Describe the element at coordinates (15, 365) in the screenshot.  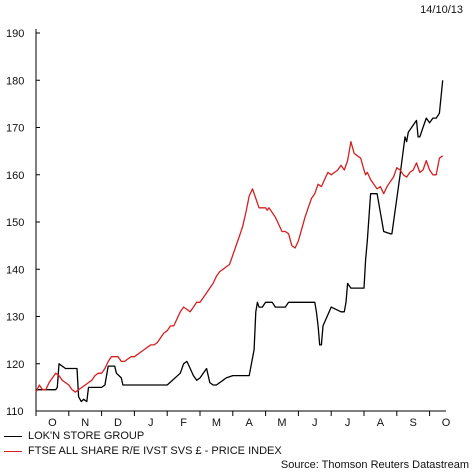
I see `y-tick-label: 120` at that location.